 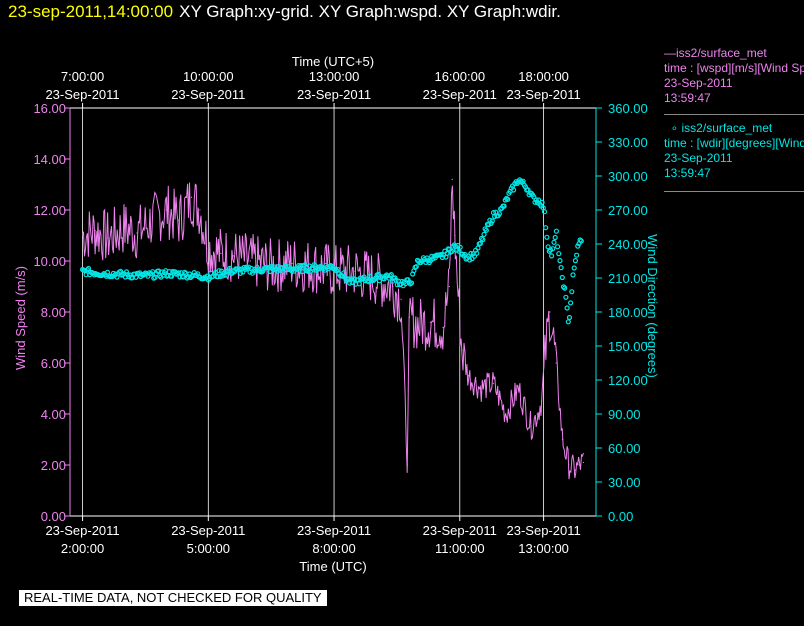 I want to click on y-right-tick-label: 30.00, so click(x=624, y=482).